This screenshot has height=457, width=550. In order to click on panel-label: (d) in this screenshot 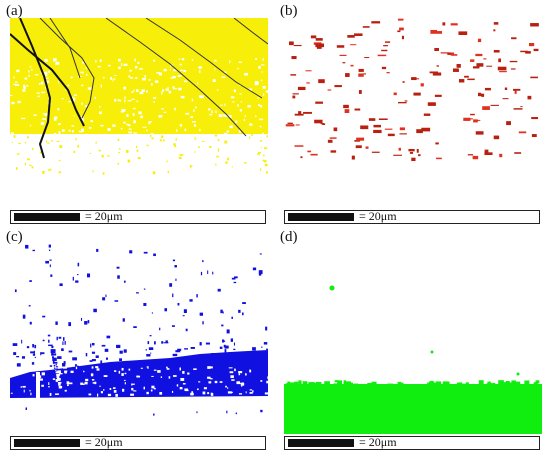, I will do `click(289, 237)`.